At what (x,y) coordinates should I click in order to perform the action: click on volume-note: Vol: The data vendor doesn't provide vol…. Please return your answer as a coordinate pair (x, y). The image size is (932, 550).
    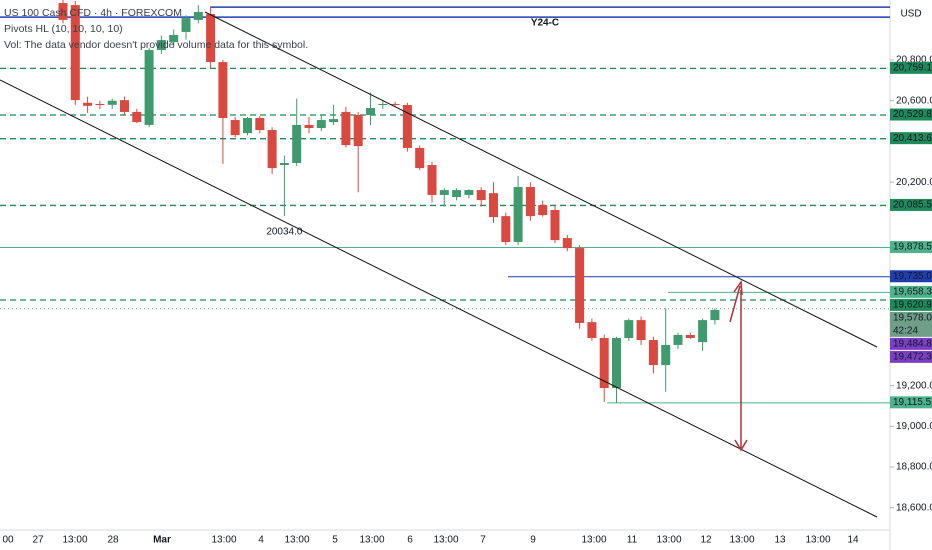
    Looking at the image, I should click on (156, 45).